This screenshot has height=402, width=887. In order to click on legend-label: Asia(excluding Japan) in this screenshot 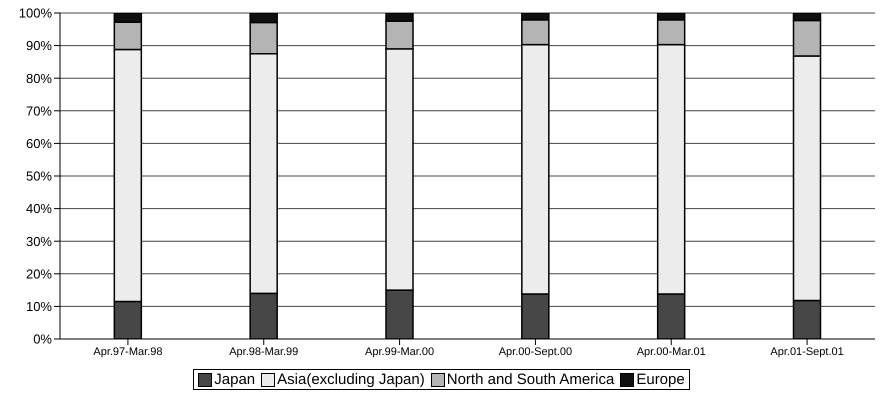, I will do `click(350, 379)`.